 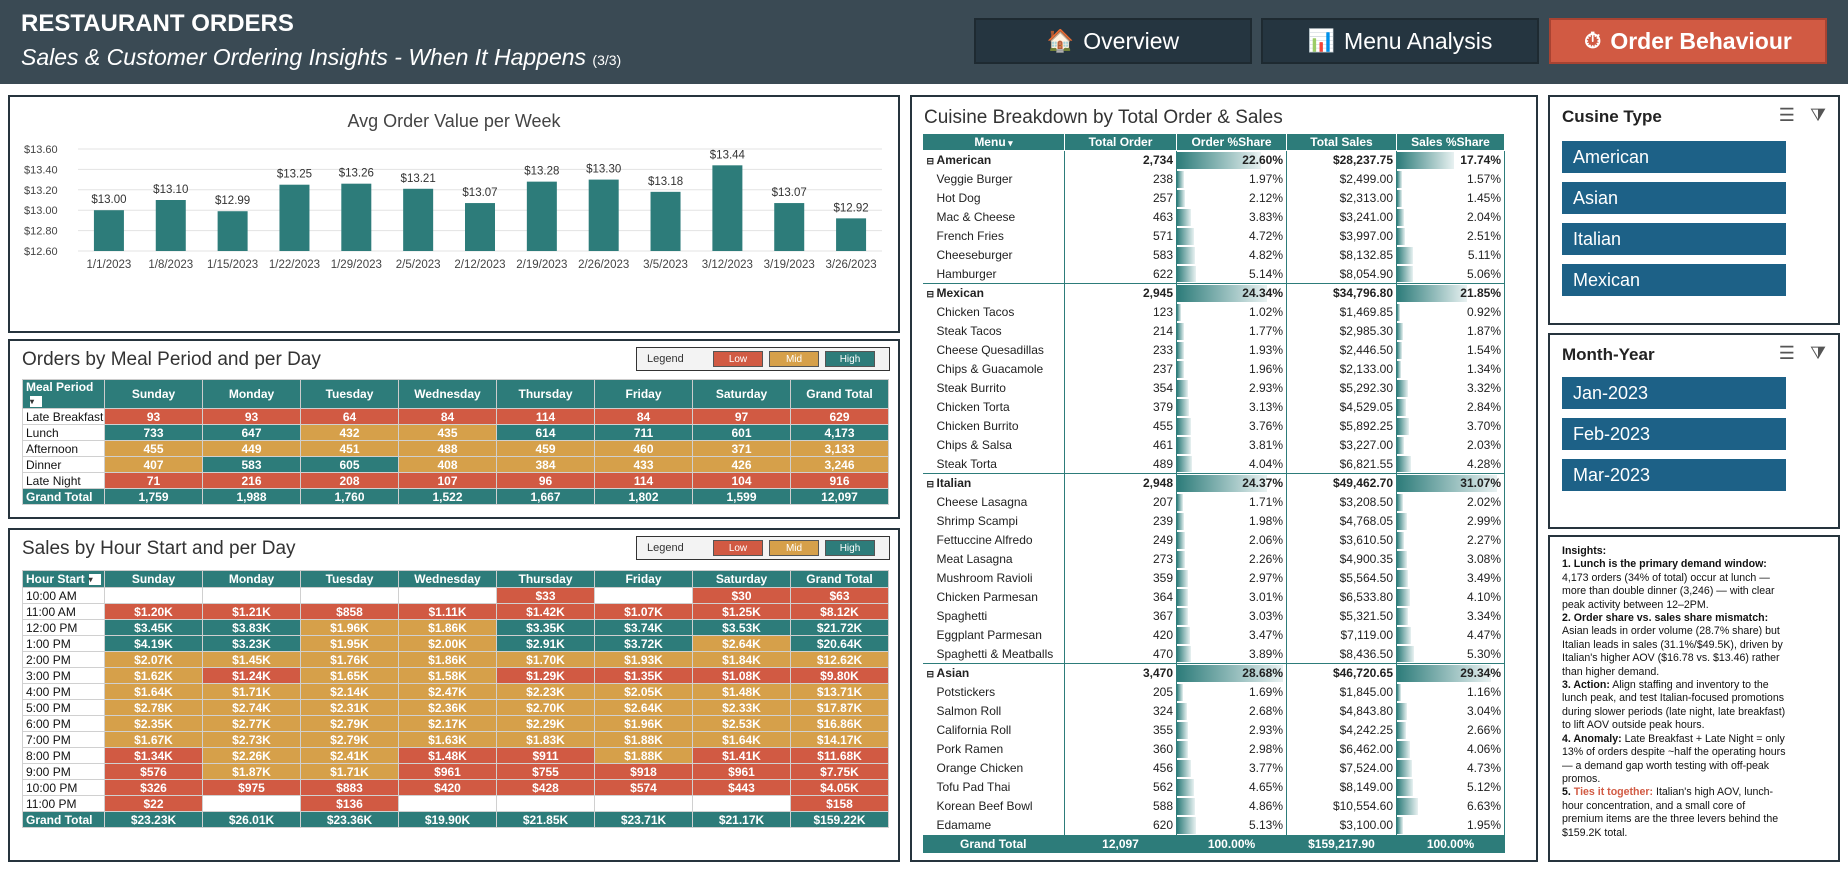 What do you see at coordinates (1665, 618) in the screenshot?
I see `insight-lead: 2. Order share vs. sales share mismatch:` at bounding box center [1665, 618].